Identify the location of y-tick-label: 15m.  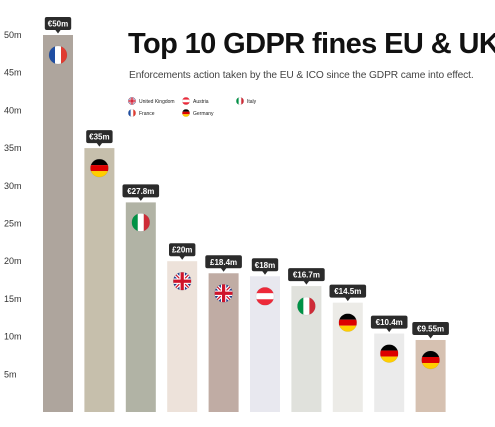
(13, 299).